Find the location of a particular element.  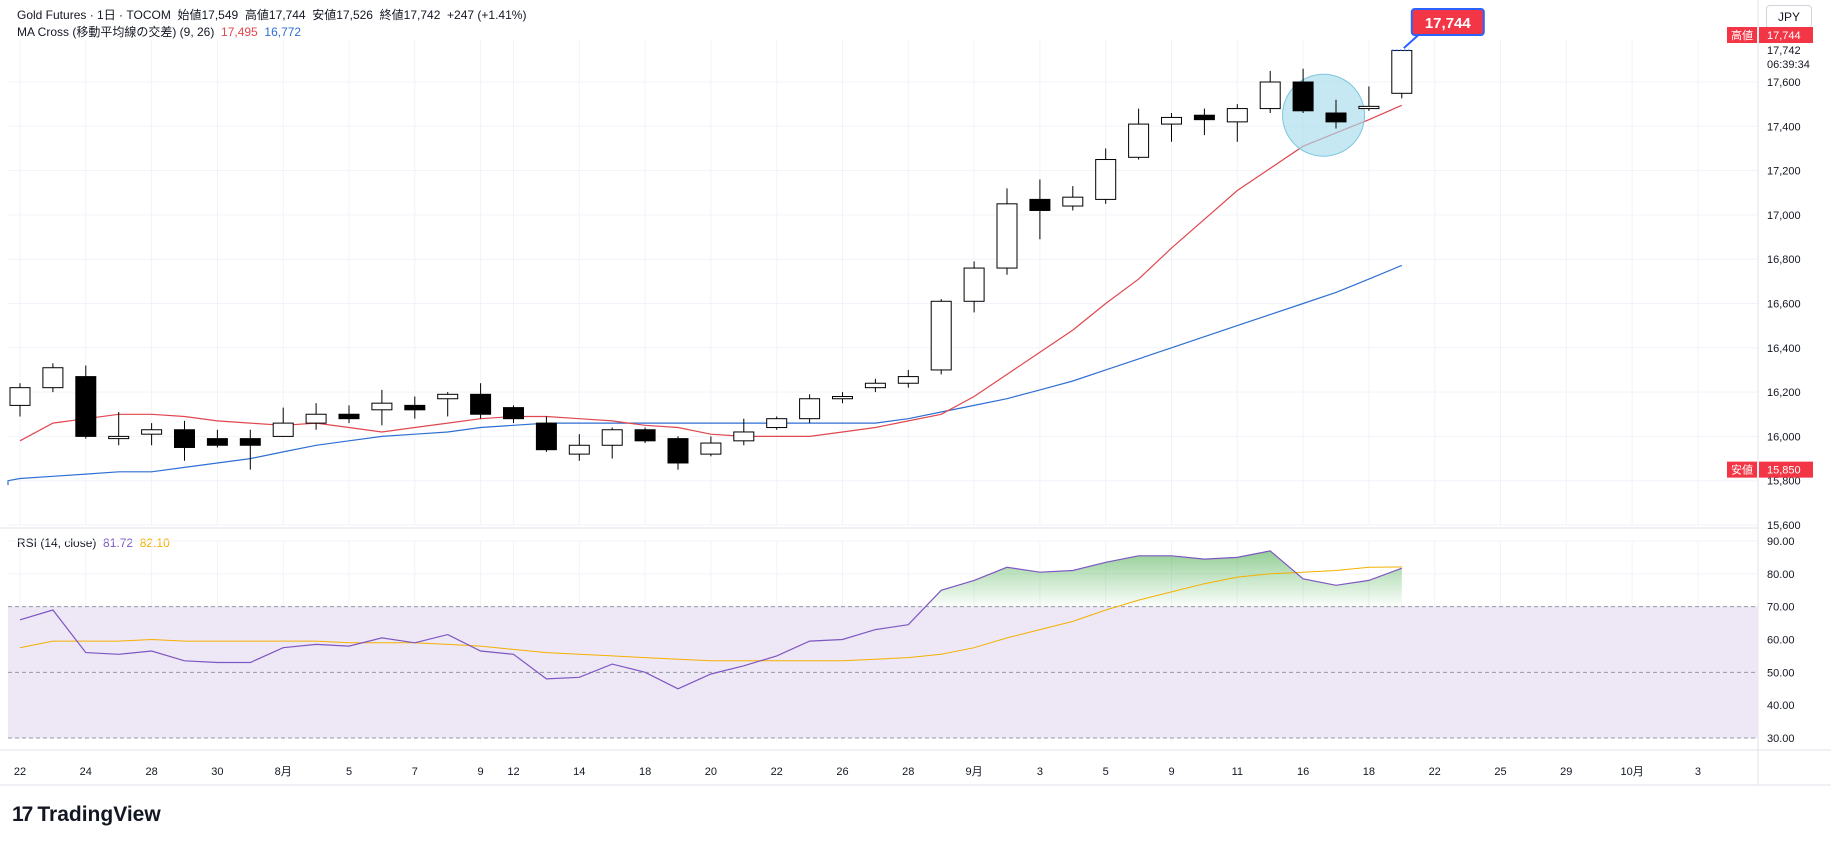

tradingview-logo: 17 TradingView is located at coordinates (86, 815).